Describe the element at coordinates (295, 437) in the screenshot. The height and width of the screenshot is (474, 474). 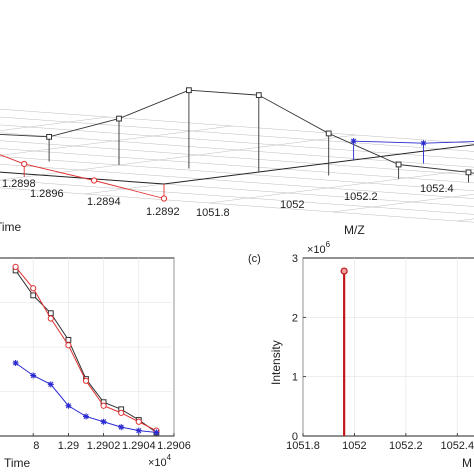
I see `panel-c-y-tick-label: 0` at that location.